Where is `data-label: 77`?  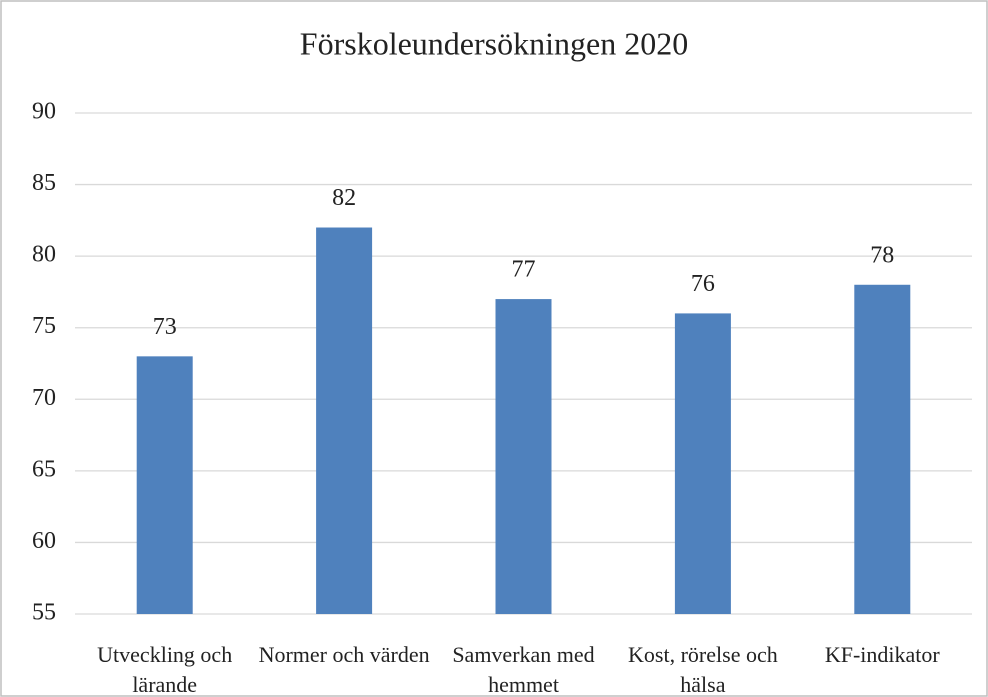 data-label: 77 is located at coordinates (524, 270).